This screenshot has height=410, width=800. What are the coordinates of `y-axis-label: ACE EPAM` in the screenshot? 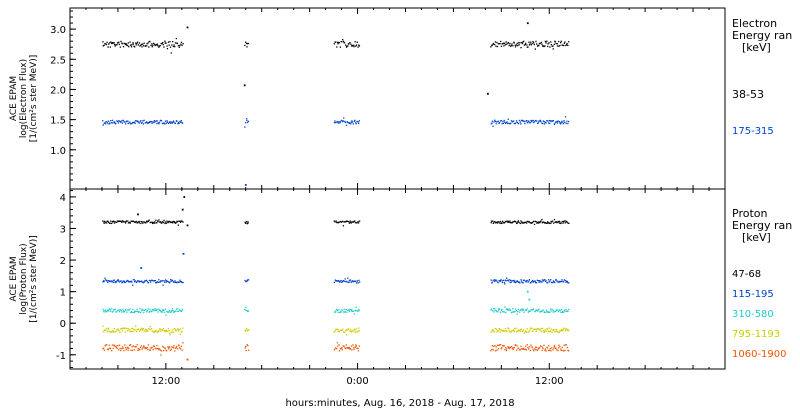 It's located at (14, 98).